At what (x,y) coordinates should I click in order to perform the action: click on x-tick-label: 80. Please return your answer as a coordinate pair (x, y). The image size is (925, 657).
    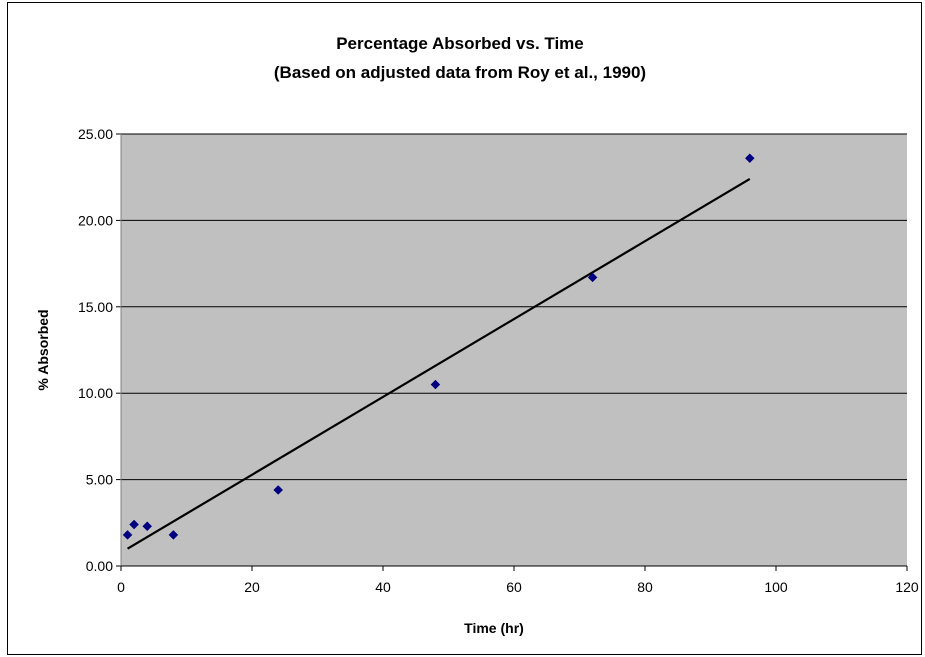
    Looking at the image, I should click on (645, 587).